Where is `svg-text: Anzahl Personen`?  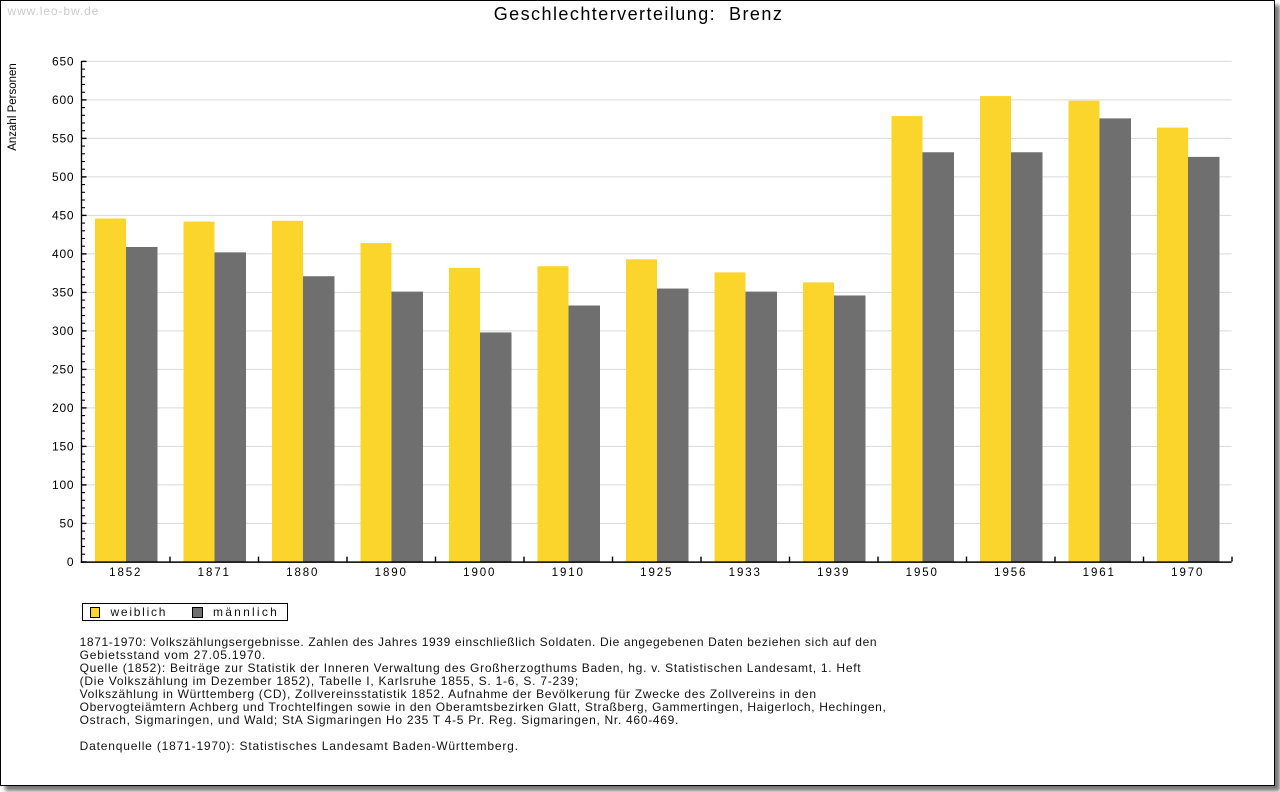
svg-text: Anzahl Personen is located at coordinates (13, 107).